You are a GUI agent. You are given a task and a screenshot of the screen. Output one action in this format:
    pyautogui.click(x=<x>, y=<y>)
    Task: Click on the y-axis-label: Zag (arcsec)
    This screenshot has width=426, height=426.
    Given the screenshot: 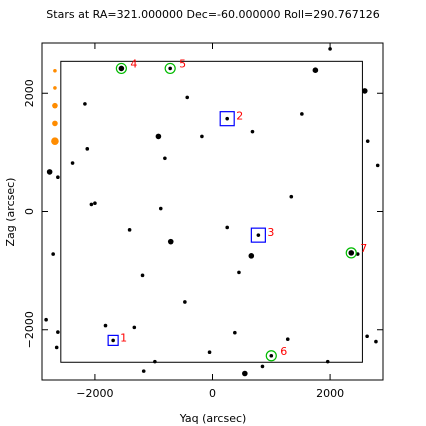 What is the action you would take?
    pyautogui.click(x=10, y=212)
    